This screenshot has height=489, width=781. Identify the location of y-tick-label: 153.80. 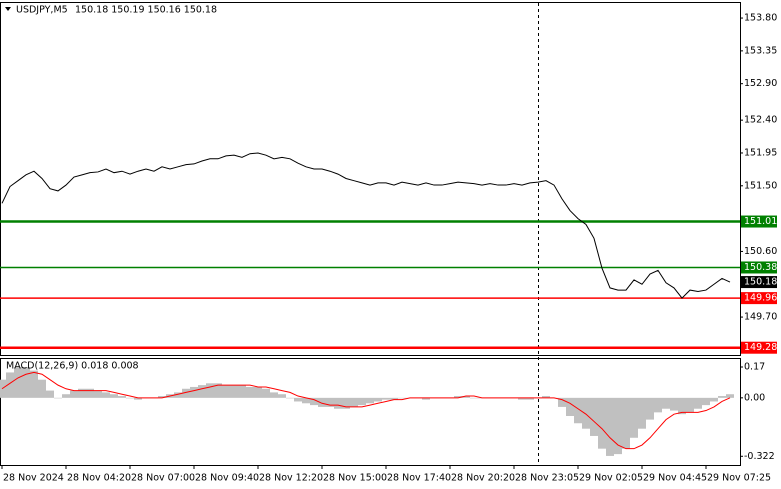
(760, 18).